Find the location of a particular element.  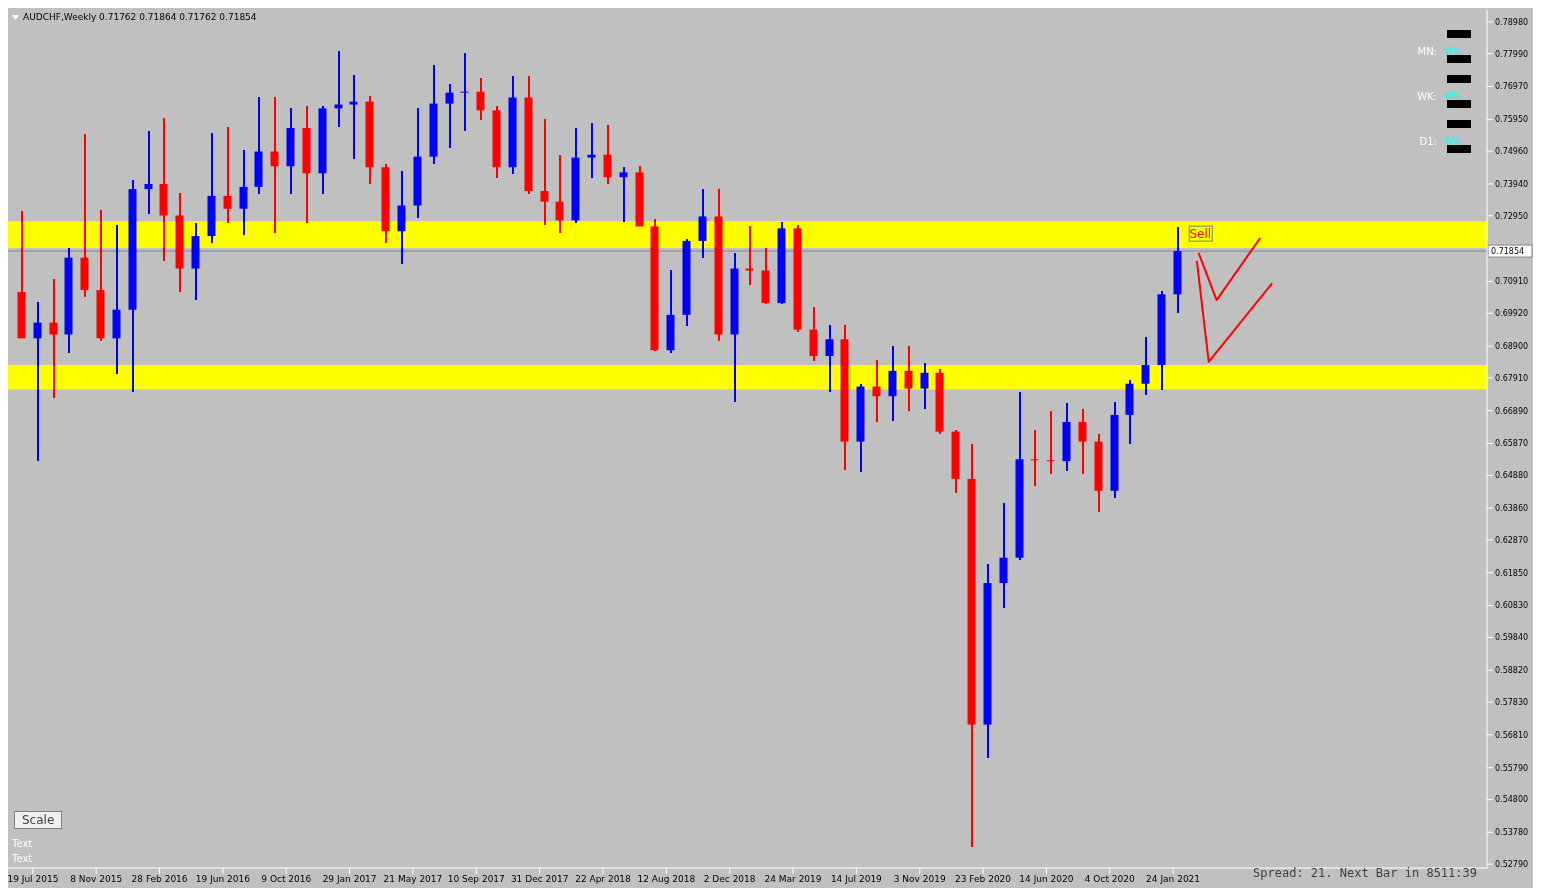

annotation: D1: is located at coordinates (1428, 141).